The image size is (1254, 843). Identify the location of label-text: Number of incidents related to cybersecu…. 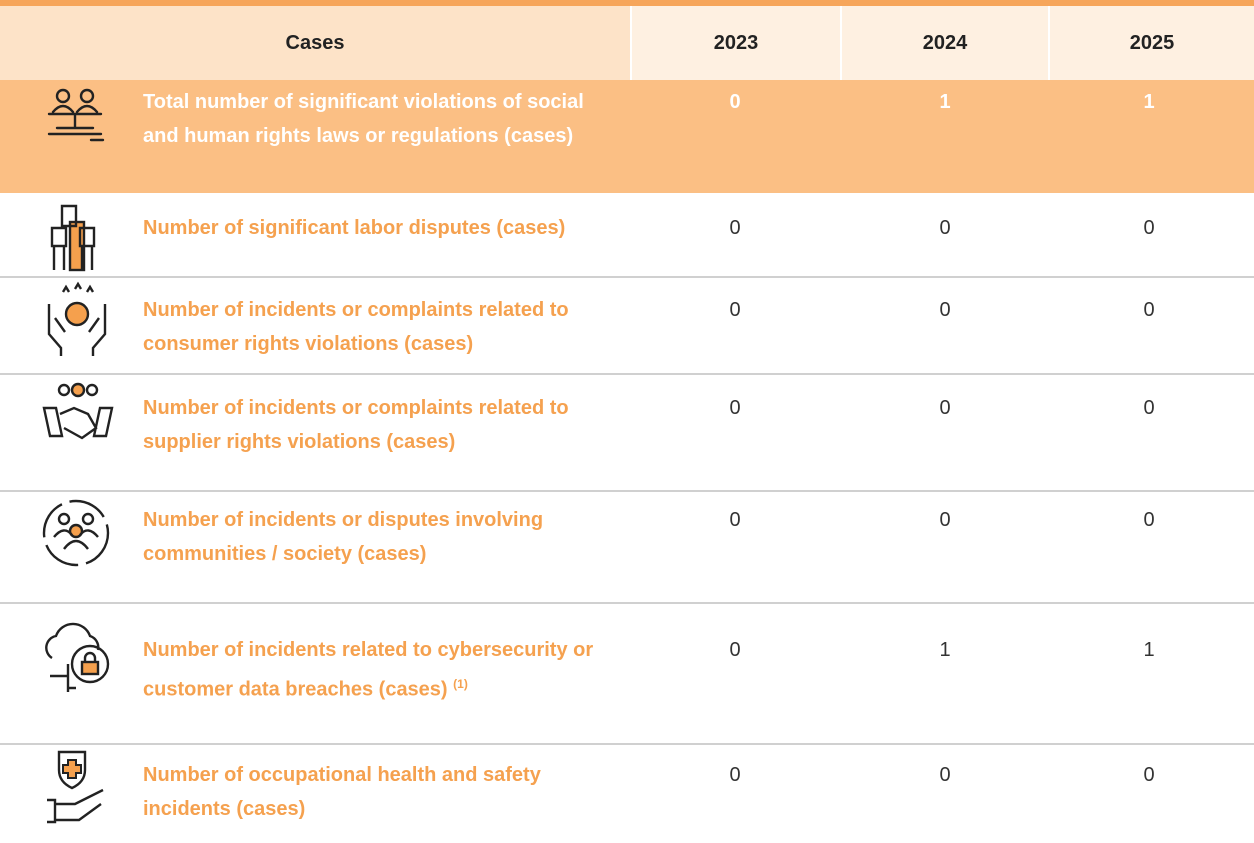
(368, 670).